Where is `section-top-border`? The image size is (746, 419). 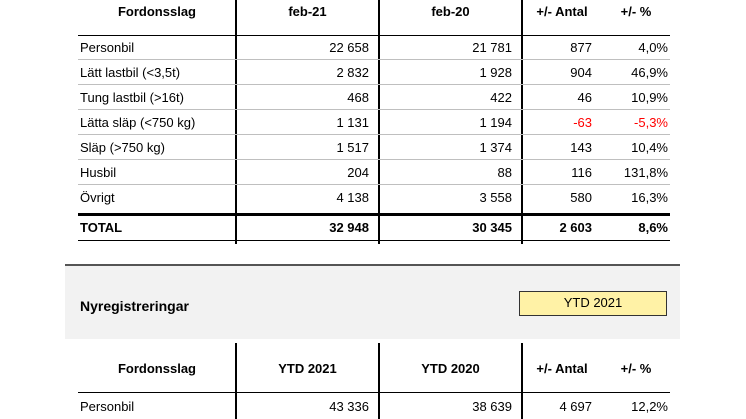
section-top-border is located at coordinates (372, 265).